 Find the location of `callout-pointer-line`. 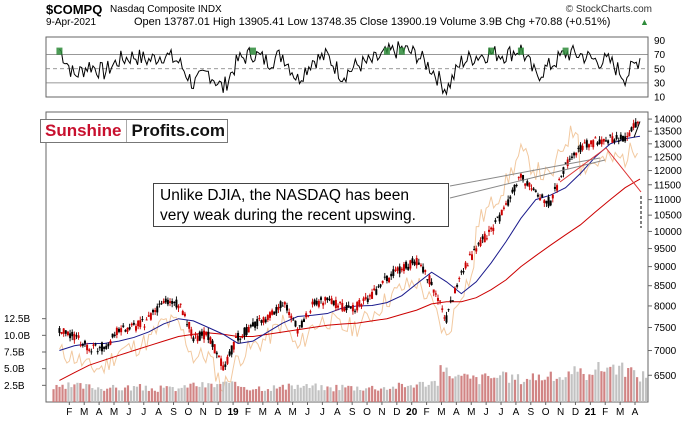

callout-pointer-line is located at coordinates (527, 179).